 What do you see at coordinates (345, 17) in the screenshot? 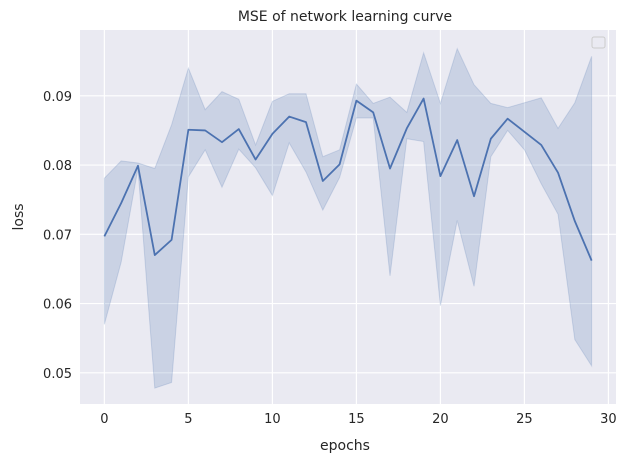
I see `chart-title: MSE of network learning curve` at bounding box center [345, 17].